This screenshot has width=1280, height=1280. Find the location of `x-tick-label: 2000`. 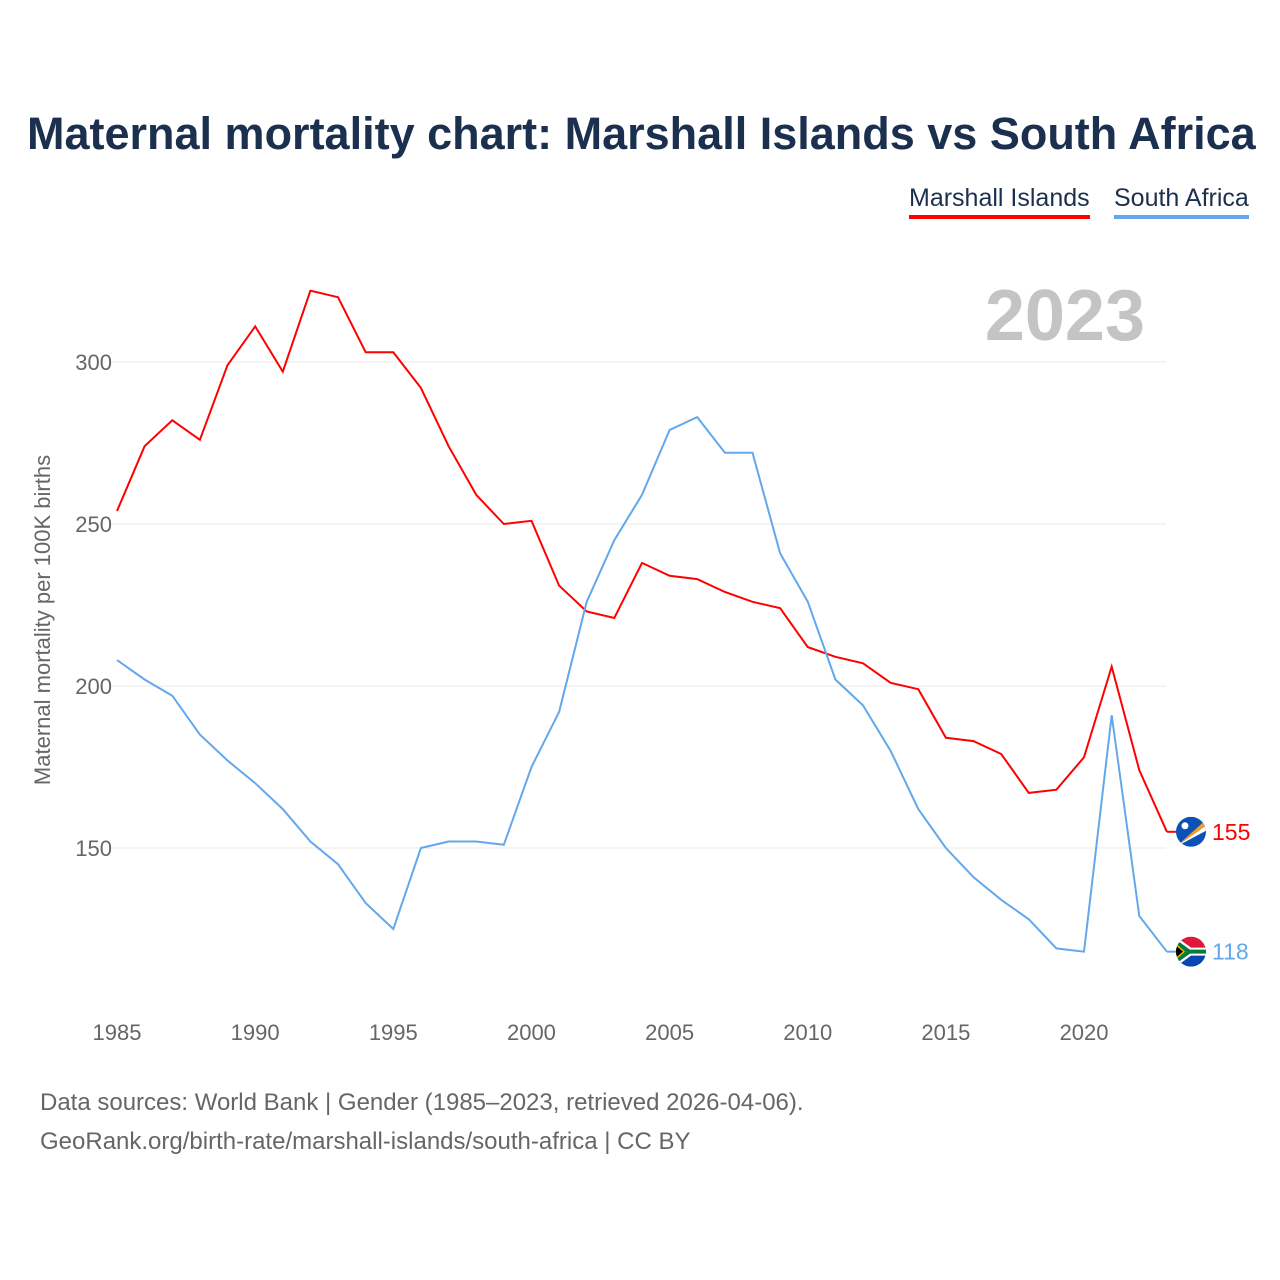

x-tick-label: 2000 is located at coordinates (531, 1032).